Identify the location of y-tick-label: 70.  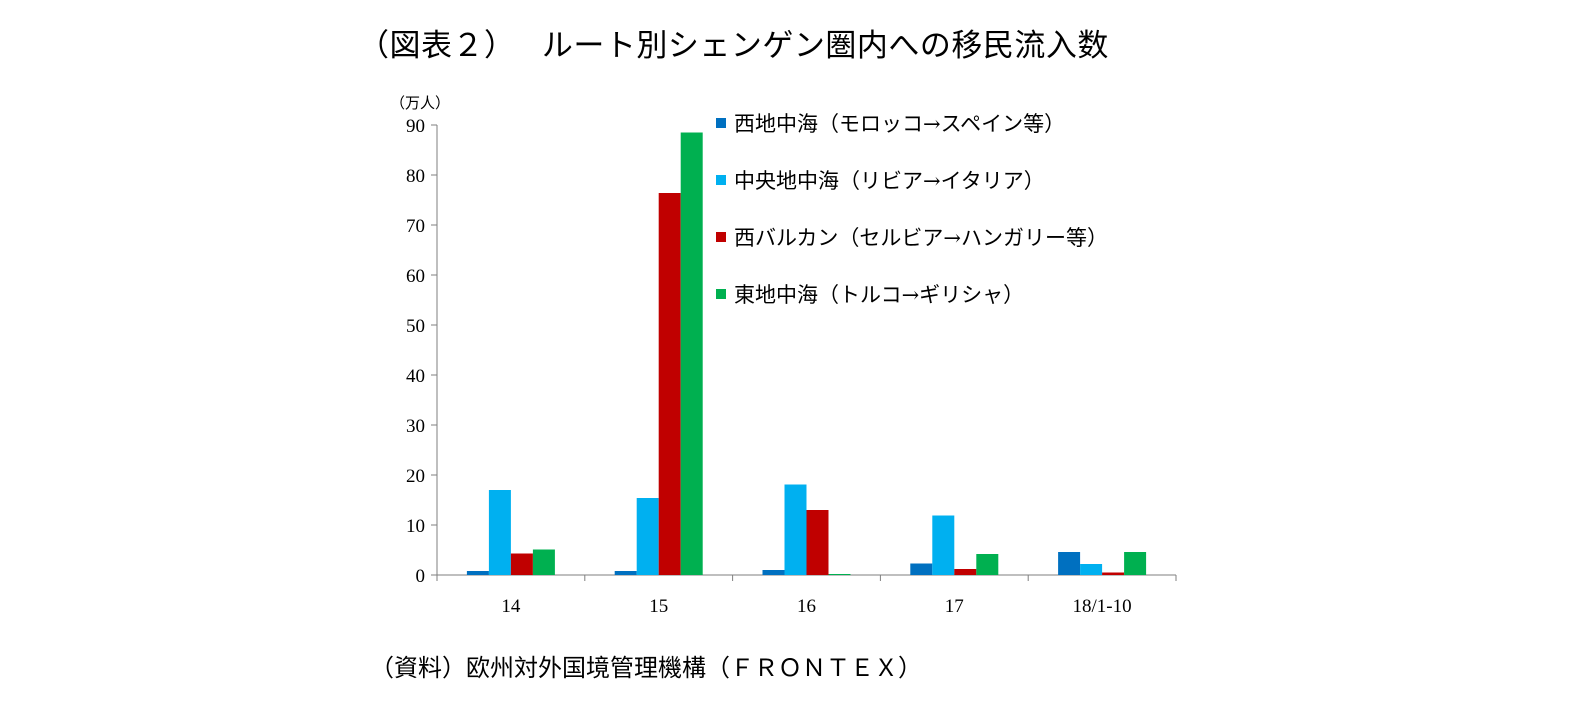
(415, 226).